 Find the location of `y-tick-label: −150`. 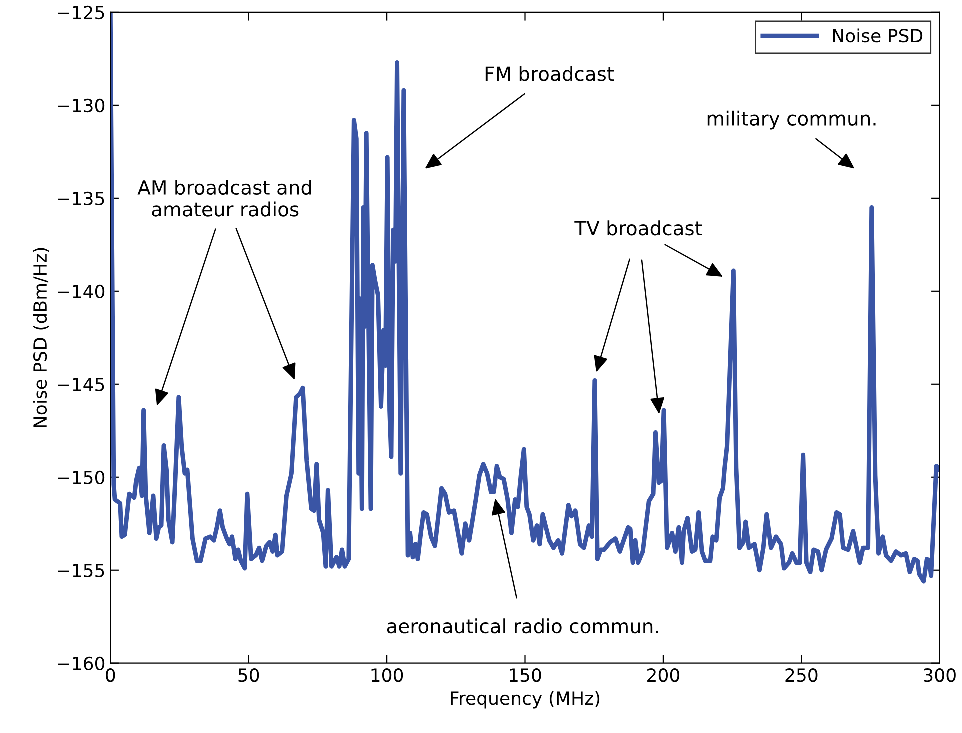

y-tick-label: −150 is located at coordinates (81, 477).